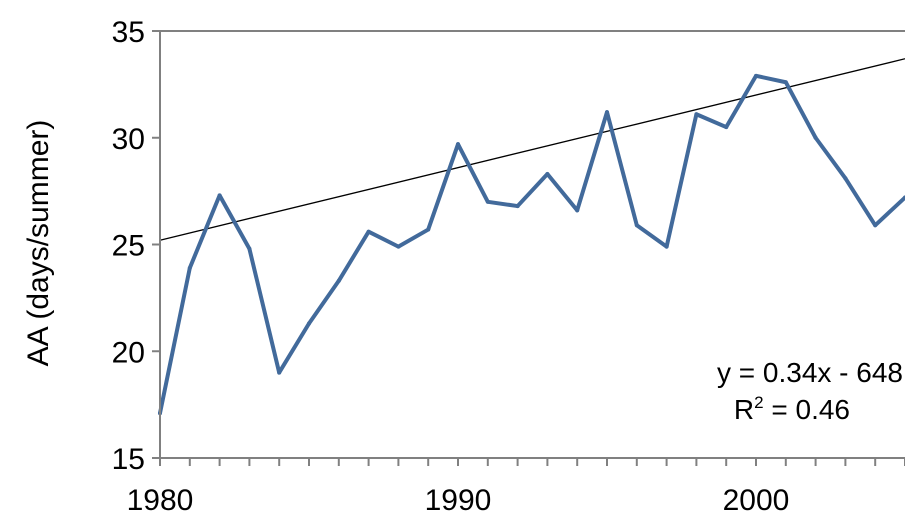 Image resolution: width=905 pixels, height=522 pixels. Describe the element at coordinates (128, 32) in the screenshot. I see `y-tick-label-35: 35` at that location.